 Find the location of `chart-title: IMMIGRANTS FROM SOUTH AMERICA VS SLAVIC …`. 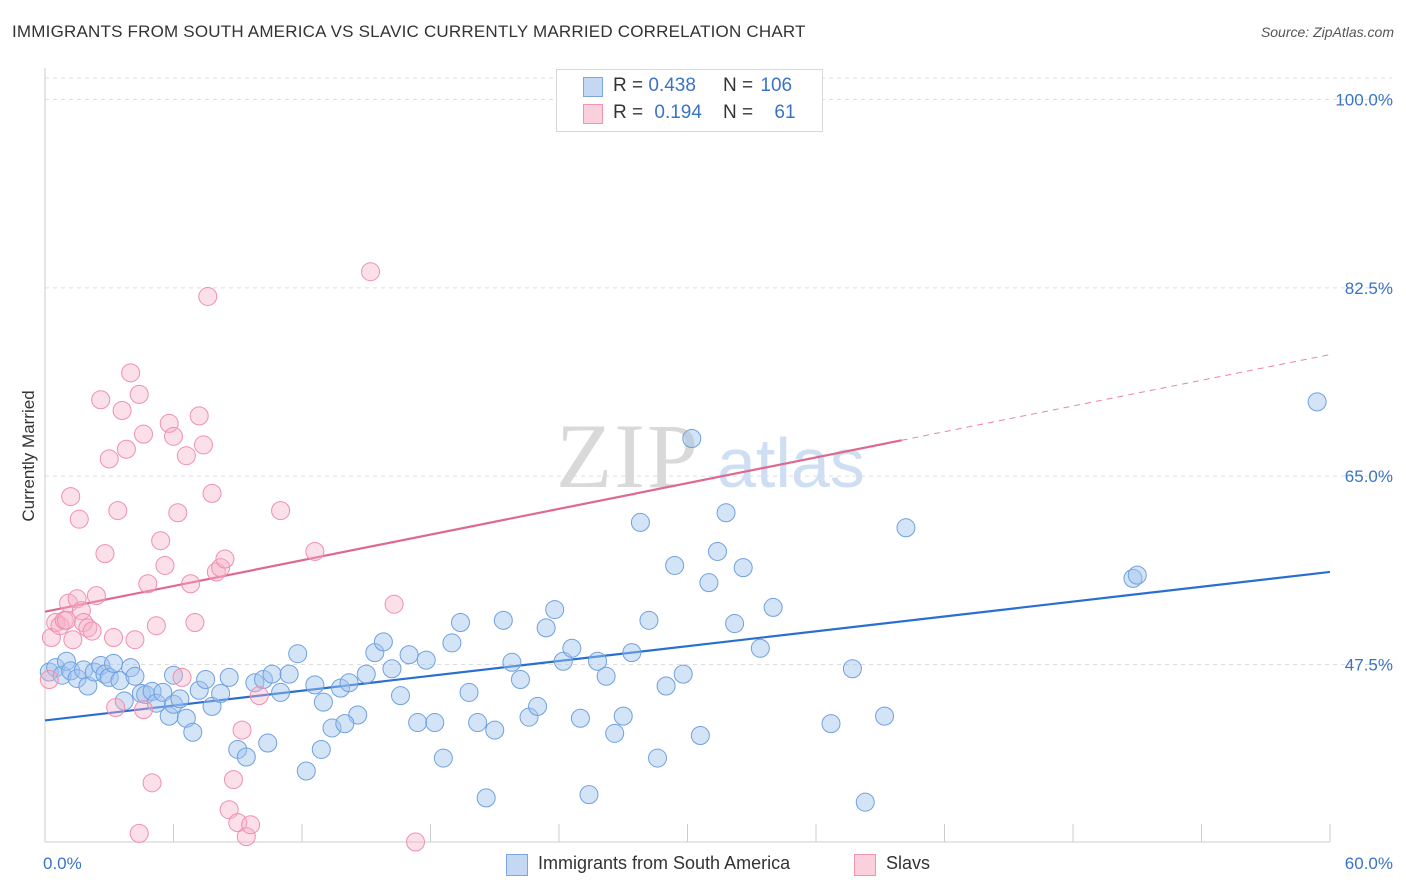

chart-title: IMMIGRANTS FROM SOUTH AMERICA VS SLAVIC … is located at coordinates (409, 31).